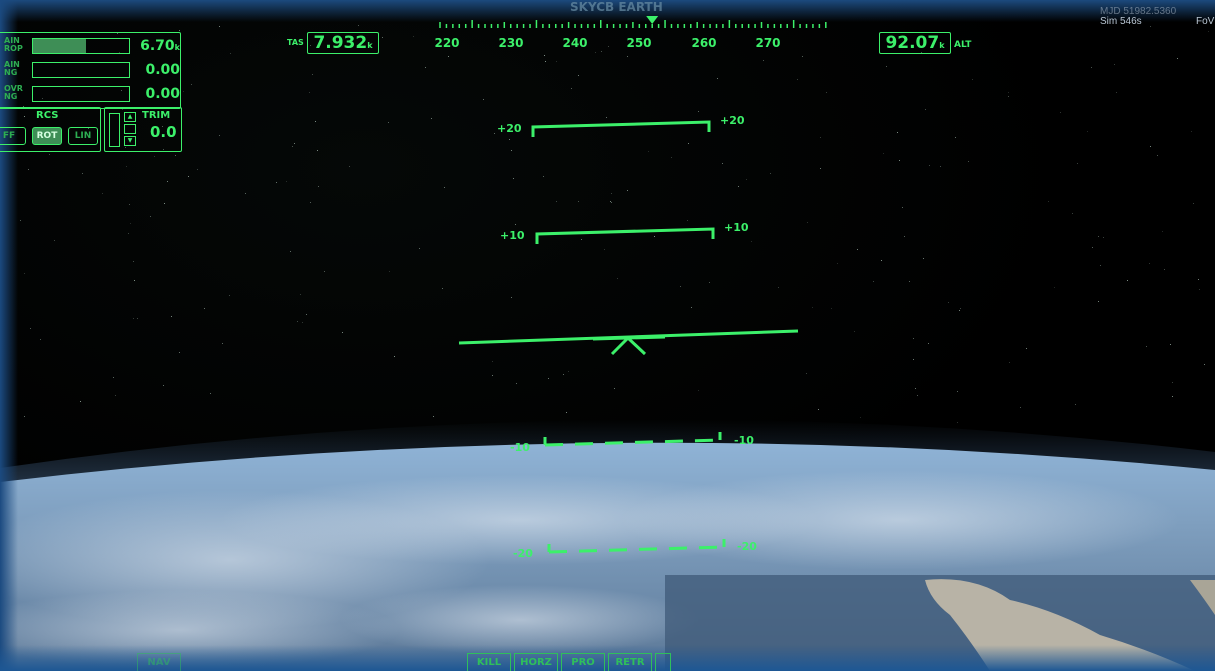  I want to click on pitch-label-minus20-left: -20, so click(523, 553).